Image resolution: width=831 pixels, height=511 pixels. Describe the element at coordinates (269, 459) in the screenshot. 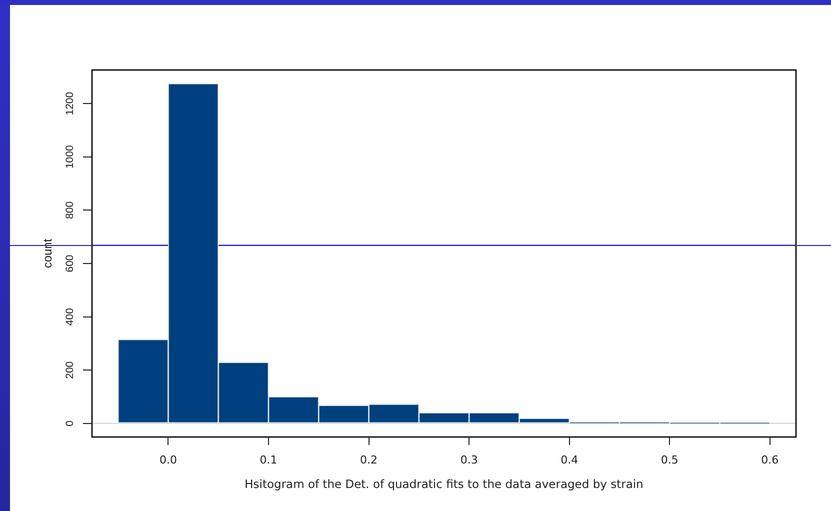

I see `x-tick-label: 0.1` at that location.